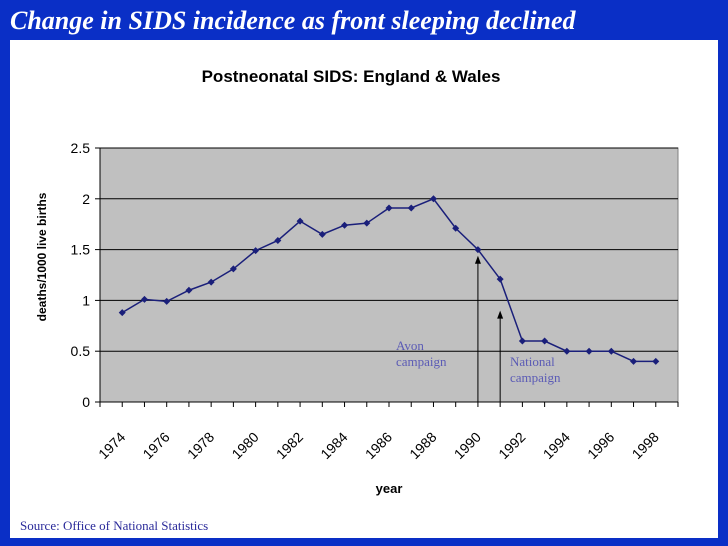 The height and width of the screenshot is (546, 728). I want to click on y-tick-label: 0.5, so click(81, 351).